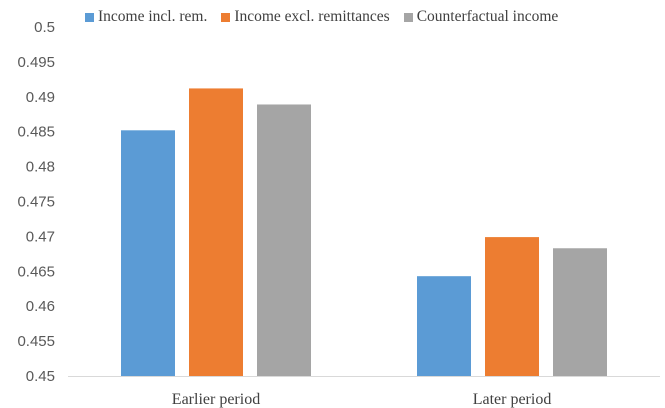  Describe the element at coordinates (36, 62) in the screenshot. I see `y-tick-label: 0.495` at that location.